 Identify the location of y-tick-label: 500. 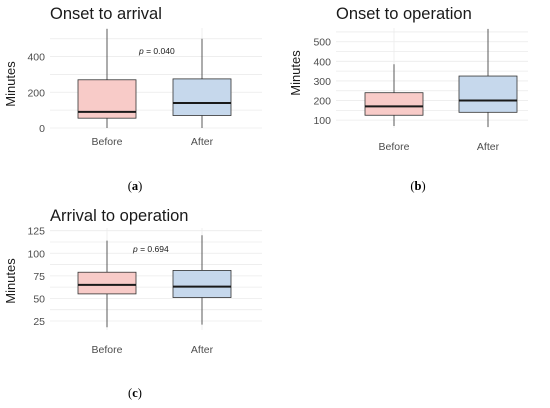
(322, 43).